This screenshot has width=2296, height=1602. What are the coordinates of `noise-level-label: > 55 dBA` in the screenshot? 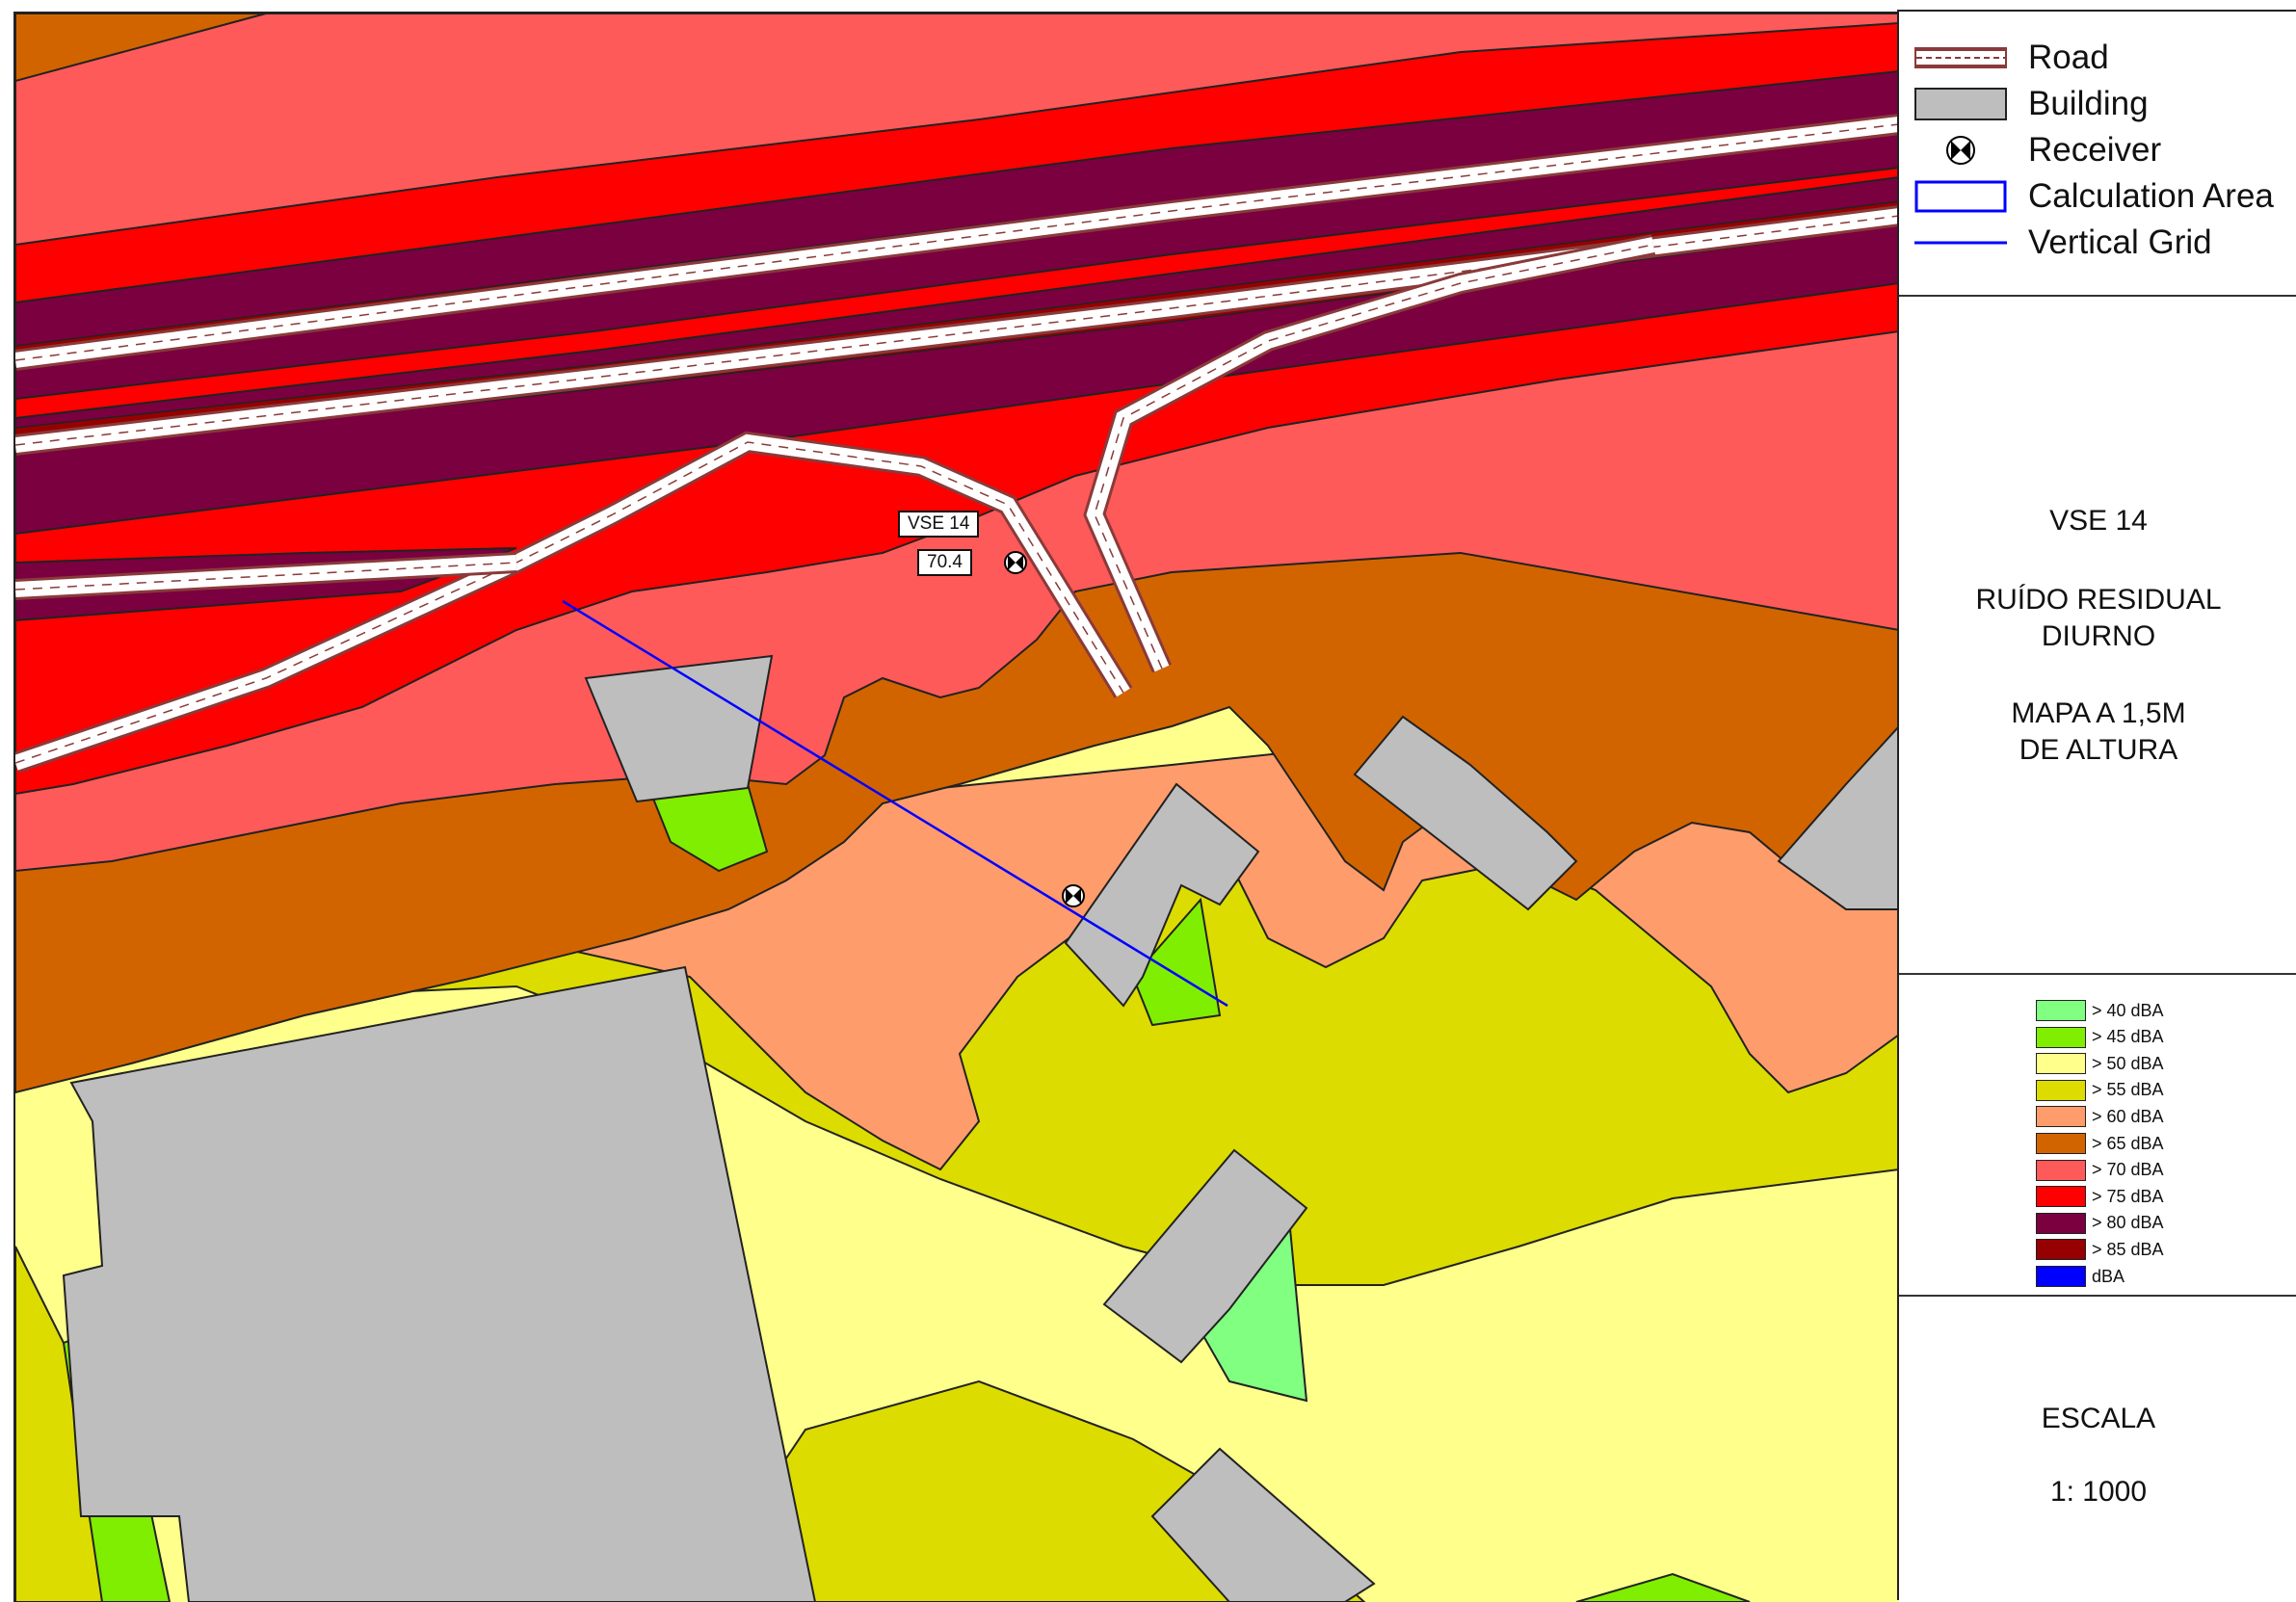 It's located at (2128, 1090).